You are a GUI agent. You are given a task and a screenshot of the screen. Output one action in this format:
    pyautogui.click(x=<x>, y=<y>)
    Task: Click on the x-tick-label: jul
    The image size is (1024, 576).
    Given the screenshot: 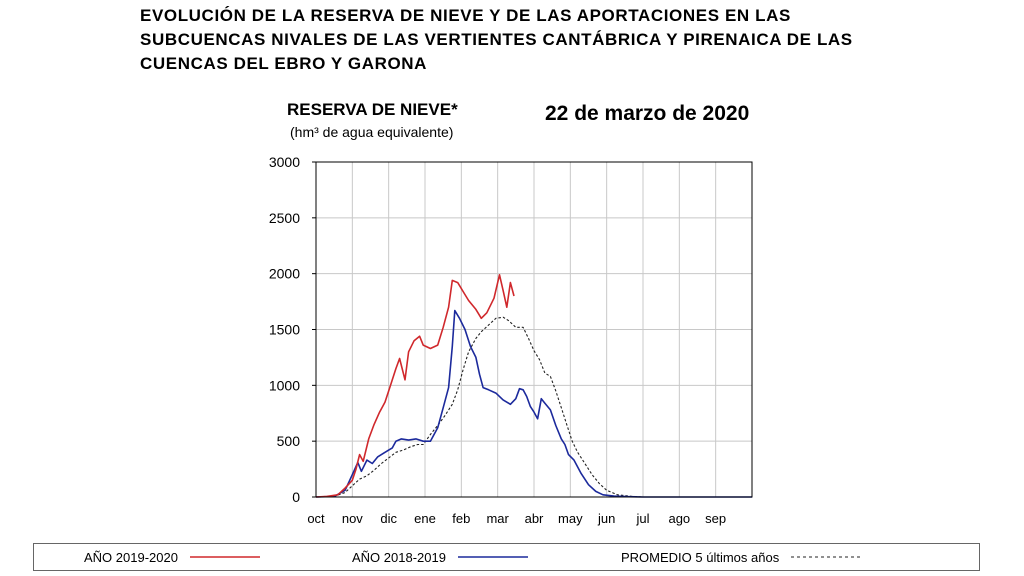 What is the action you would take?
    pyautogui.click(x=642, y=518)
    